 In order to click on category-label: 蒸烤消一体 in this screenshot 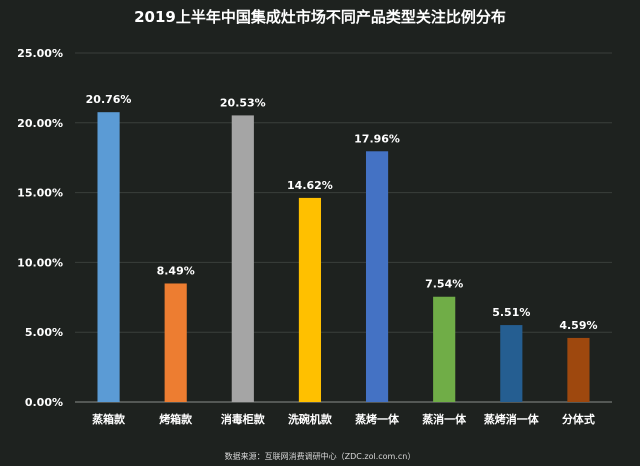, I will do `click(512, 419)`.